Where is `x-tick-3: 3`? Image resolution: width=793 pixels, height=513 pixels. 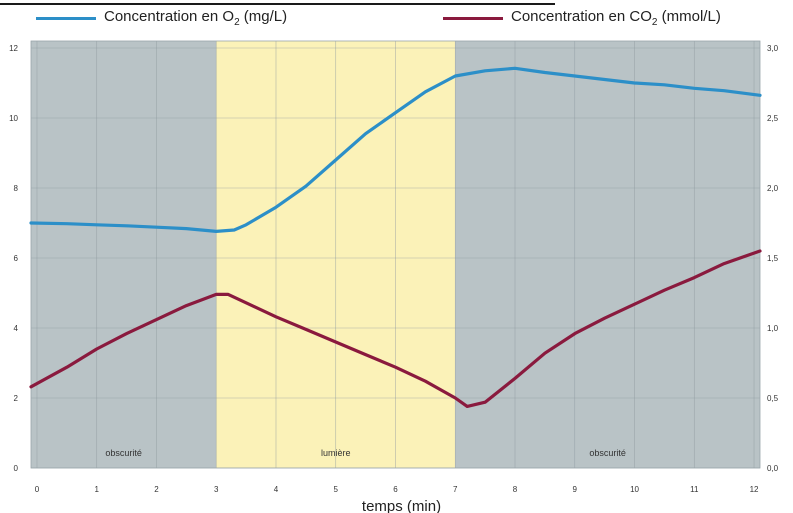 x-tick-3: 3 is located at coordinates (216, 489).